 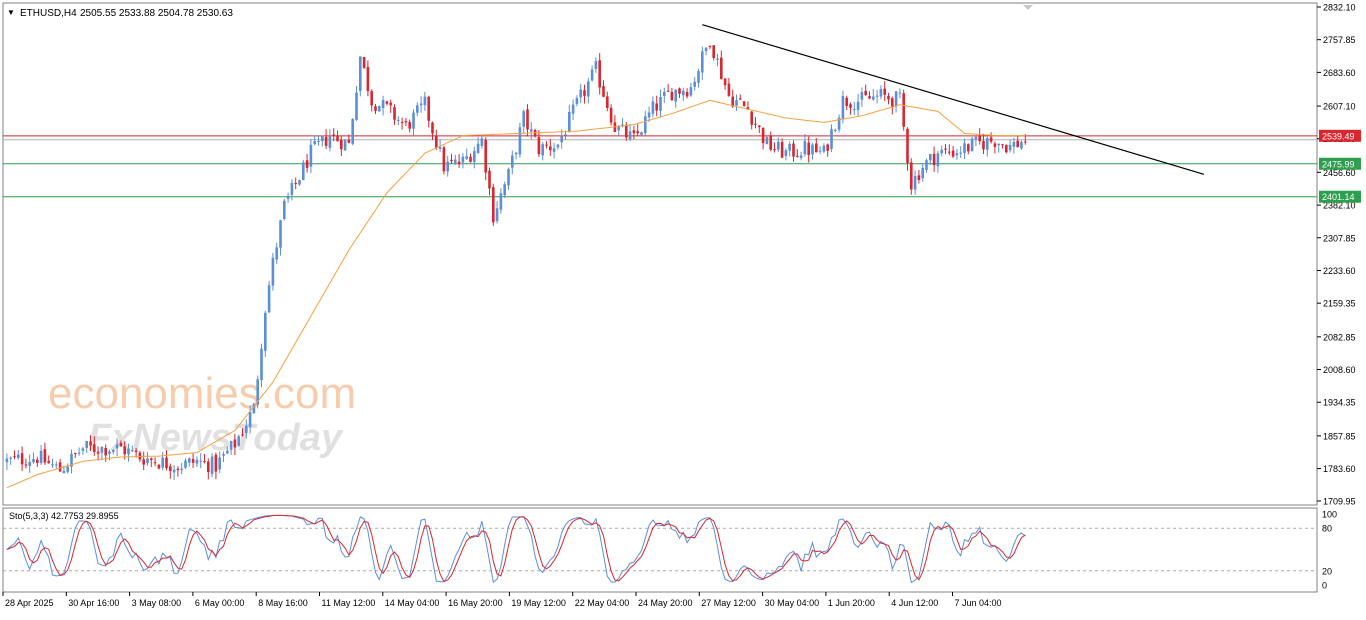 What do you see at coordinates (349, 603) in the screenshot?
I see `time-axis-label: 11 May 12:00` at bounding box center [349, 603].